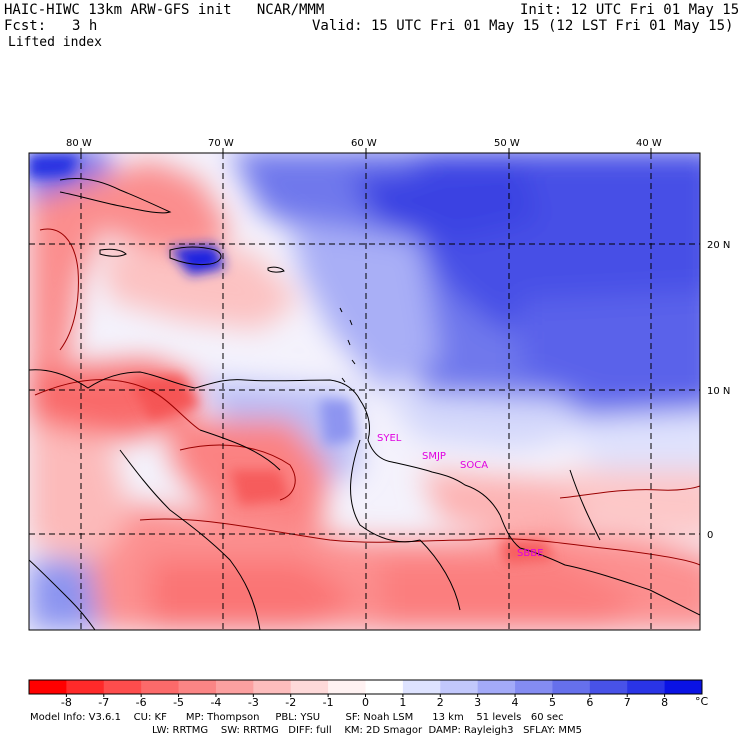  What do you see at coordinates (290, 702) in the screenshot?
I see `colorbar-tick-label: -2` at bounding box center [290, 702].